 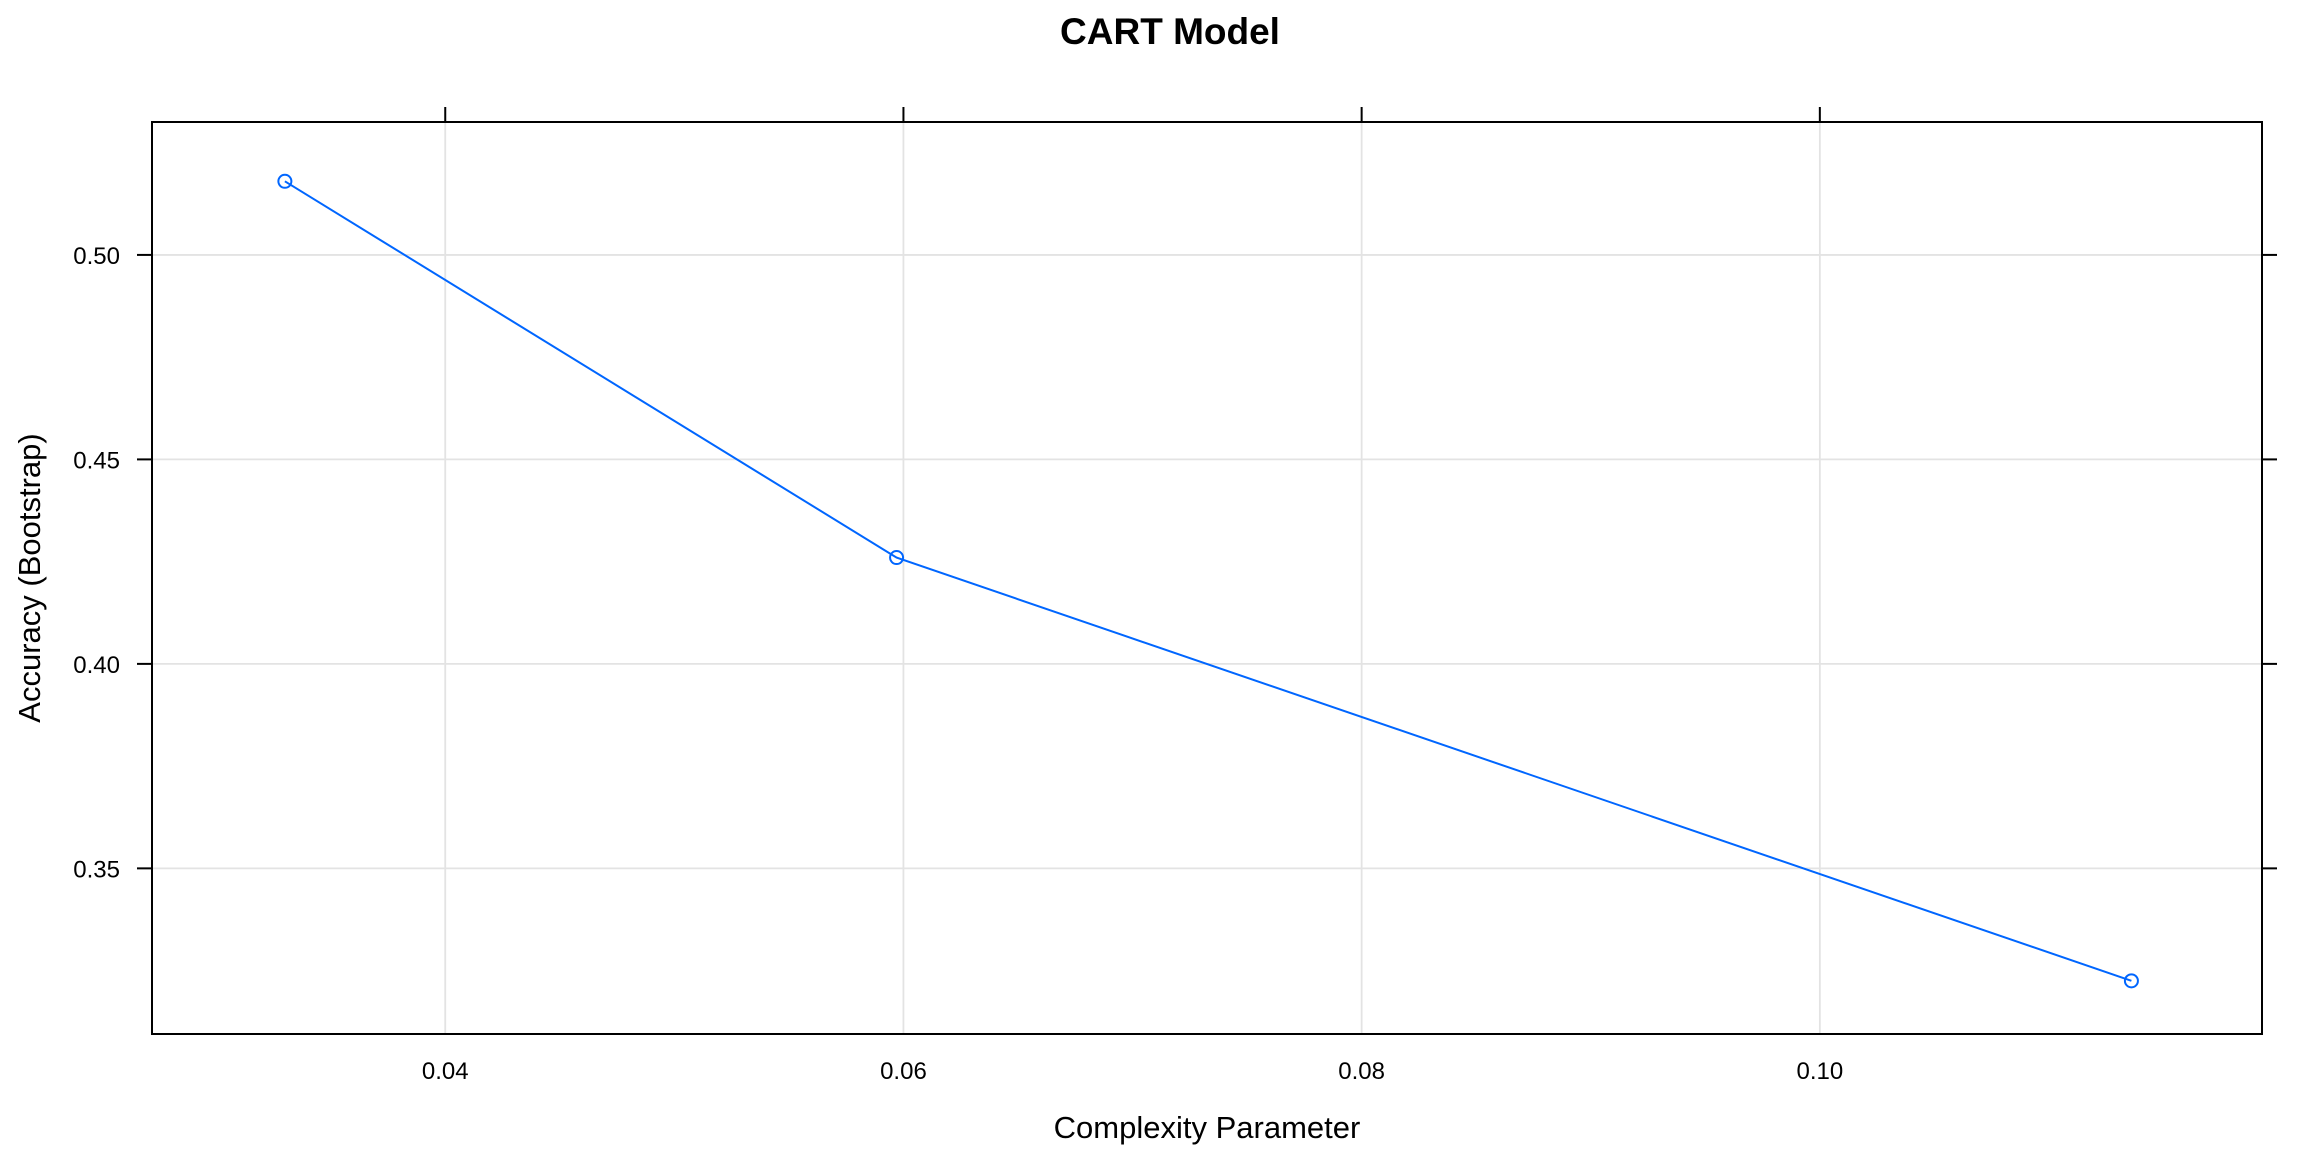 I want to click on x-tick-label: 0.10, so click(x=1819, y=1071).